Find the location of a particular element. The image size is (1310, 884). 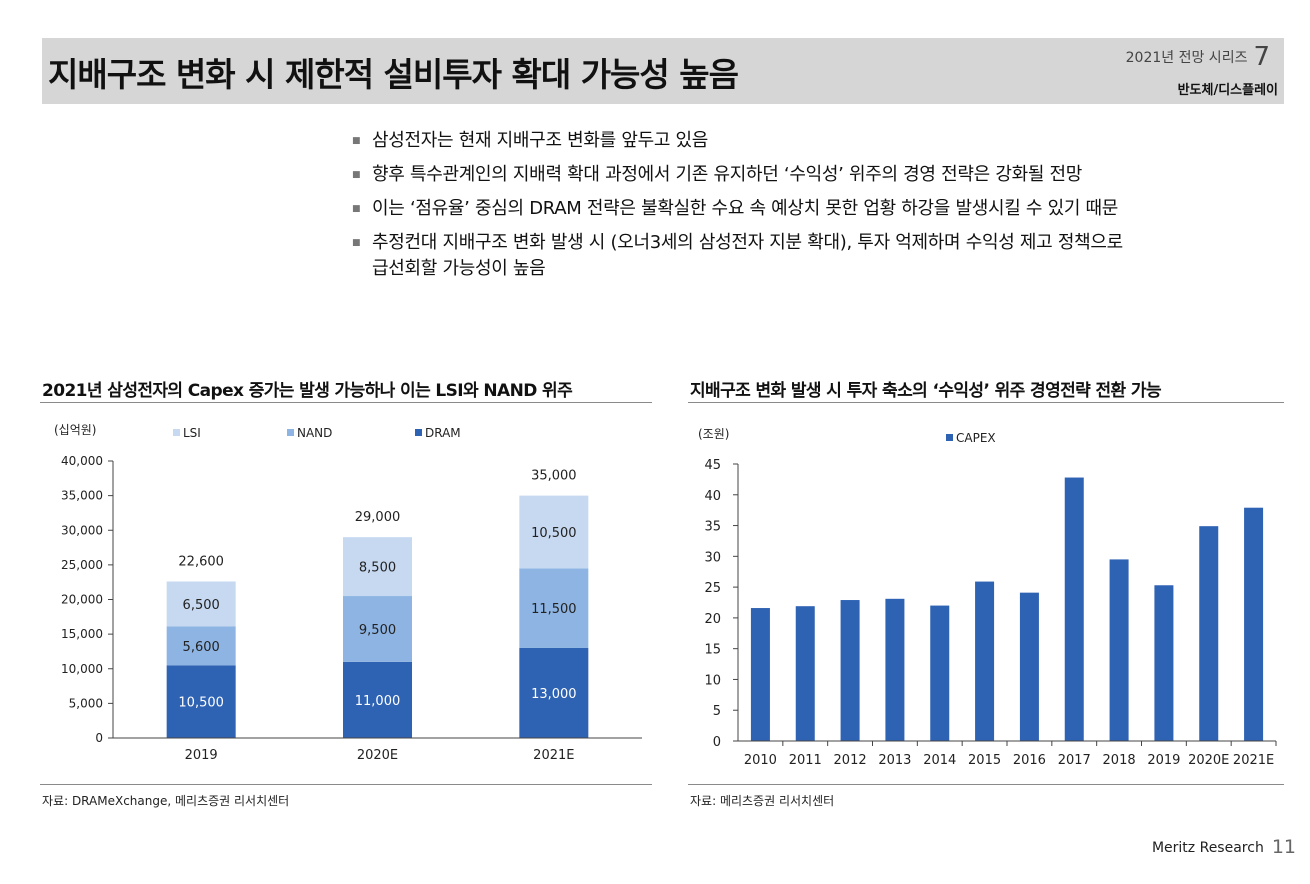

y-tick-label: 20,000 is located at coordinates (82, 600).